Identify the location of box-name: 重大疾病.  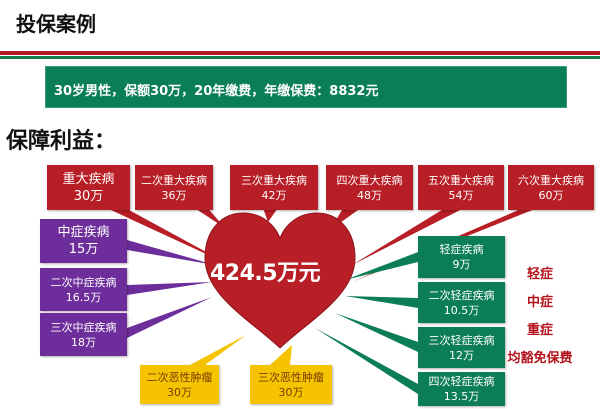
(88, 179).